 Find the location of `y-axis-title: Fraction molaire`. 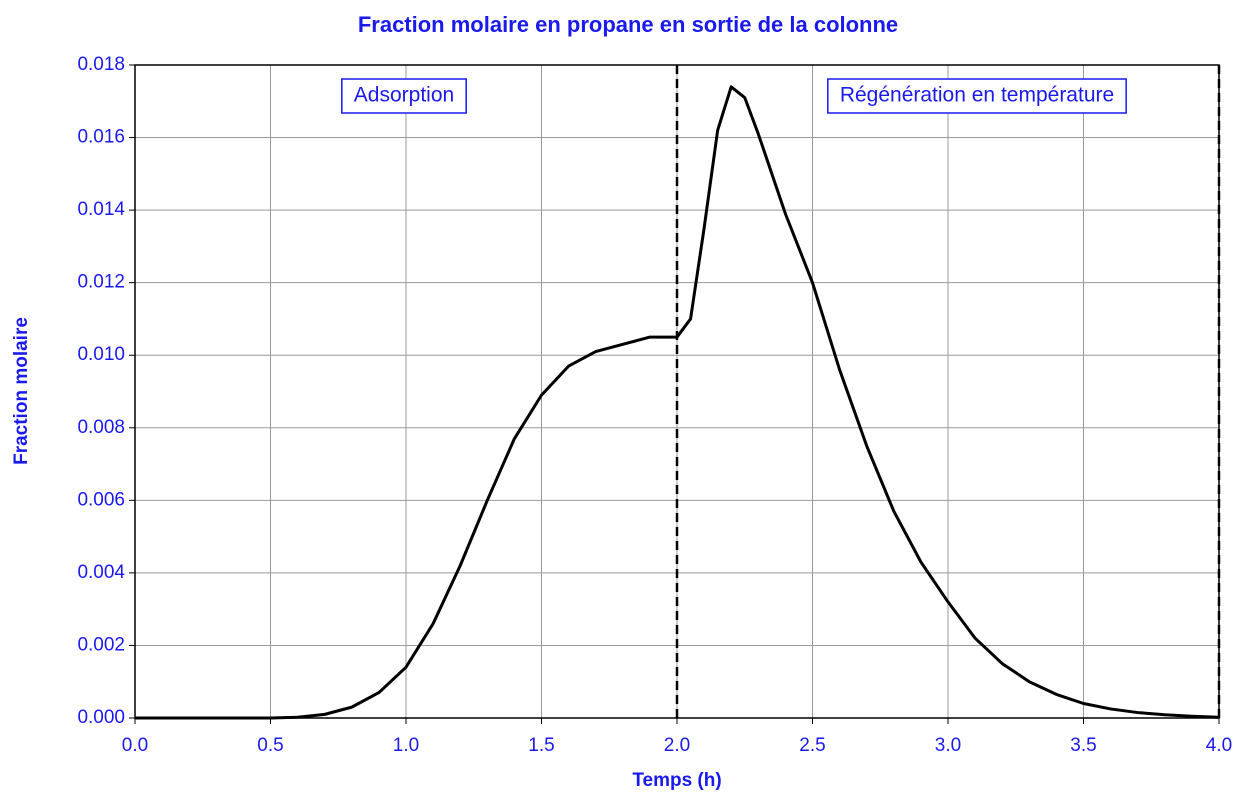

y-axis-title: Fraction molaire is located at coordinates (21, 391).